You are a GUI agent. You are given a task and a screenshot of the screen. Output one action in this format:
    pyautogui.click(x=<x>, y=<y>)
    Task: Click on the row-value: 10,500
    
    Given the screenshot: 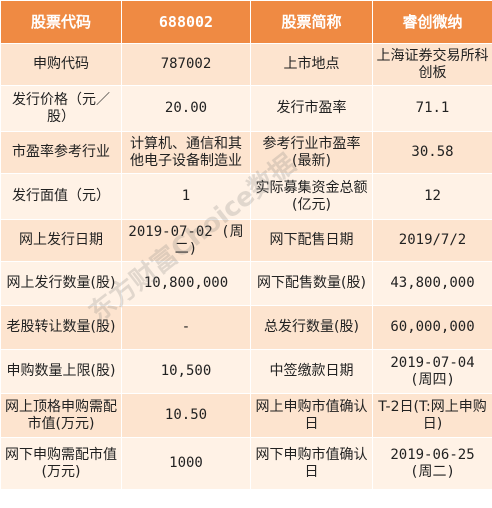 What is the action you would take?
    pyautogui.click(x=186, y=371)
    